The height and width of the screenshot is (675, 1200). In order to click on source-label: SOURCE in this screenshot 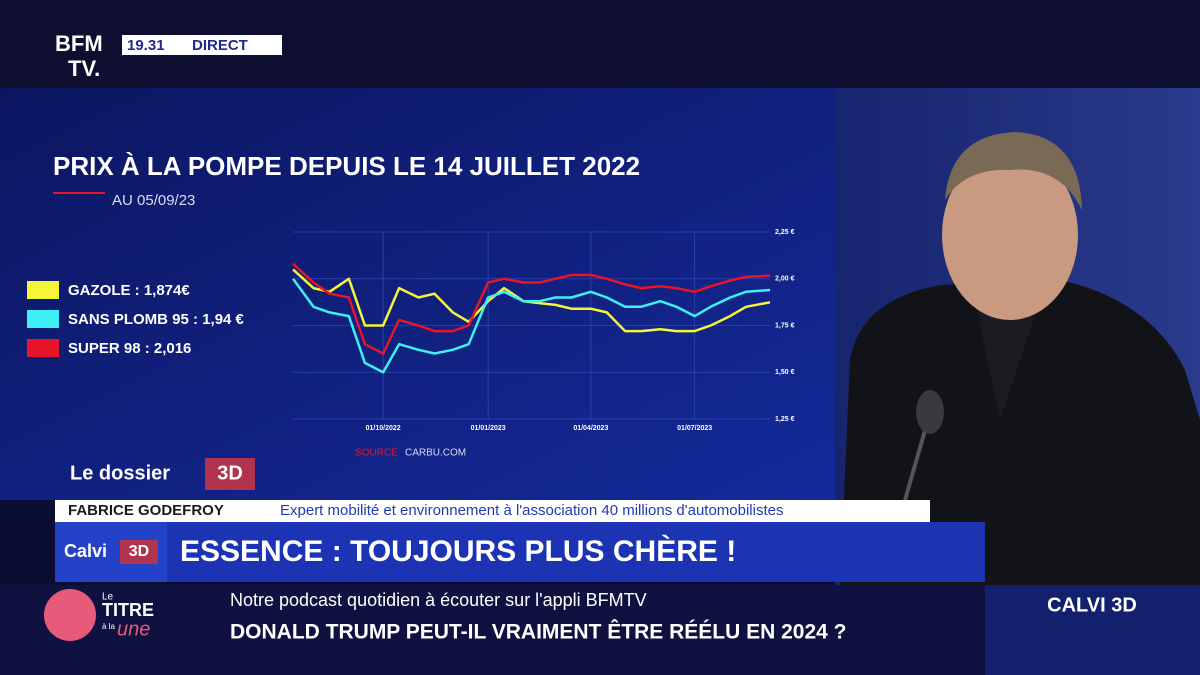, I will do `click(376, 453)`.